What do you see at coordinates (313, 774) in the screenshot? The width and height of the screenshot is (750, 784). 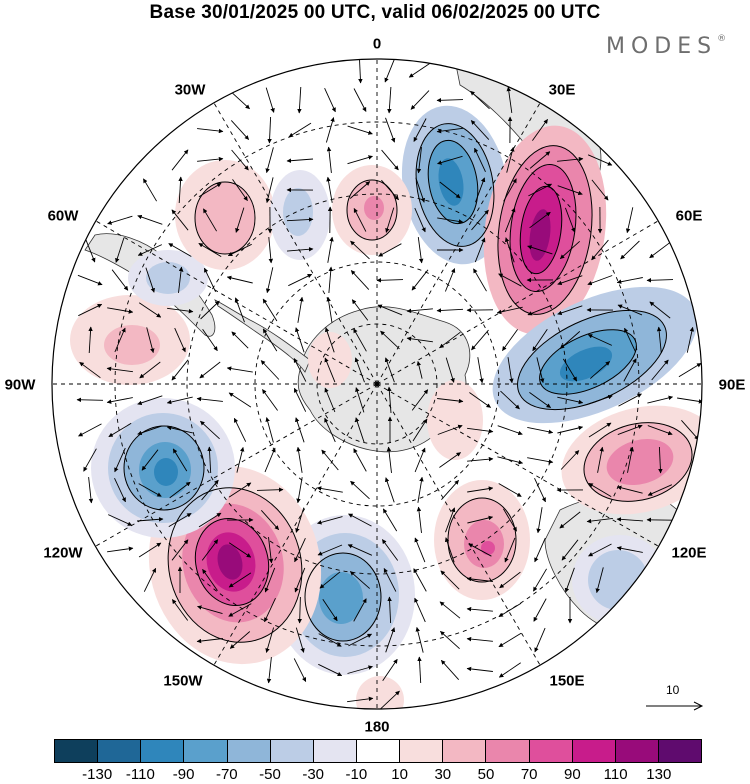 I see `colorbar-tick-label: -30` at bounding box center [313, 774].